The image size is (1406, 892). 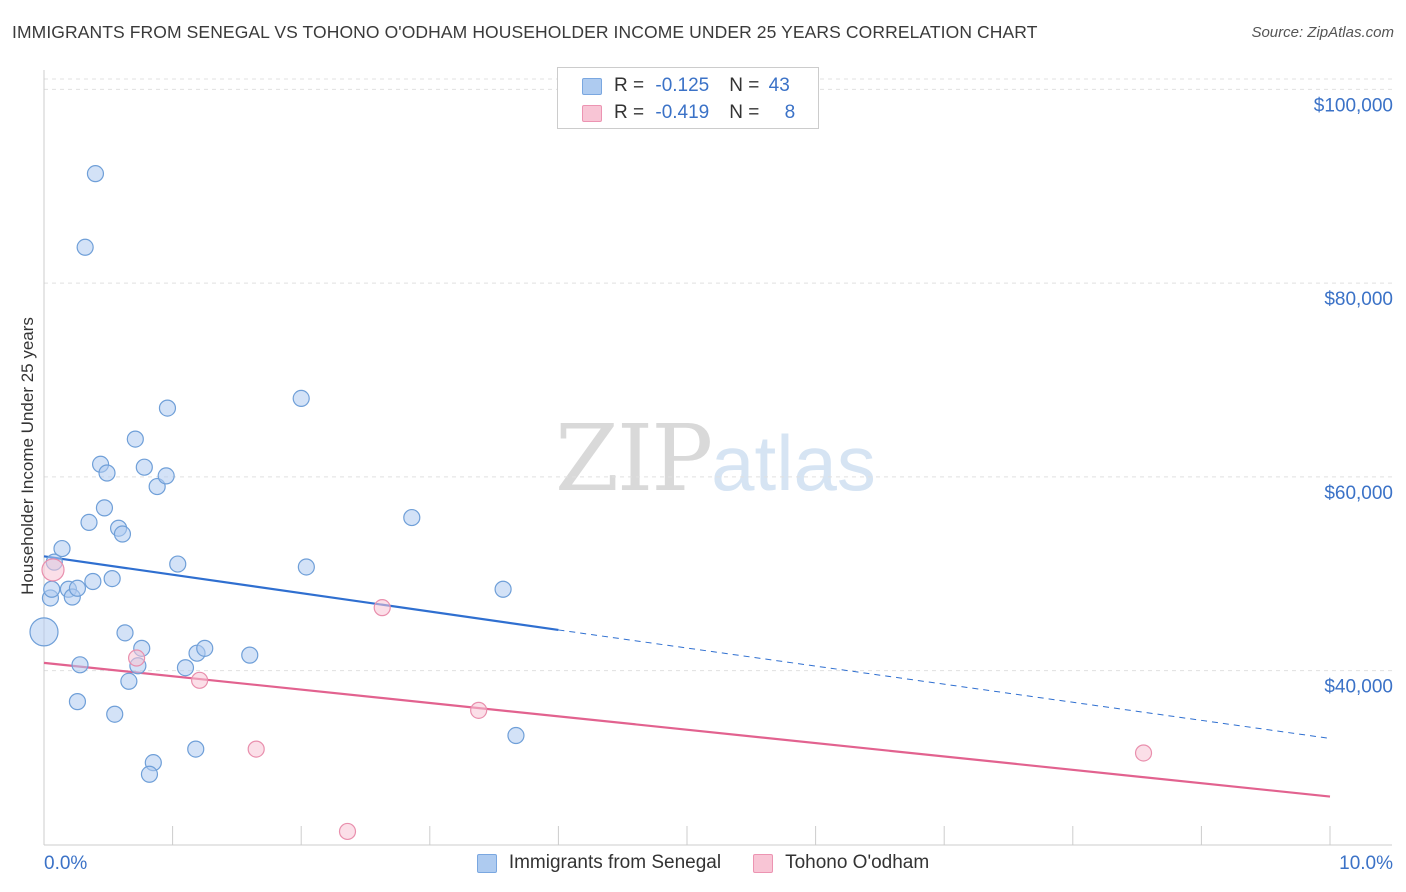 I want to click on y-tick-label: $60,000, so click(x=1358, y=493).